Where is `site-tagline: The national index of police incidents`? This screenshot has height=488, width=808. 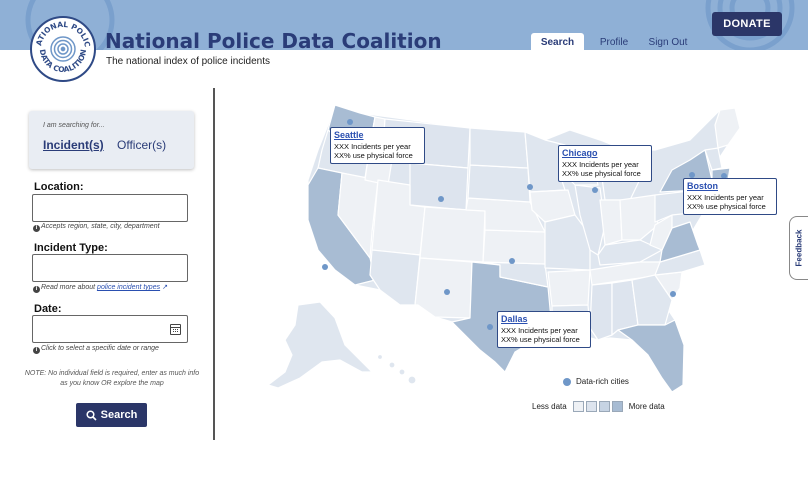
site-tagline: The national index of police incidents is located at coordinates (188, 61).